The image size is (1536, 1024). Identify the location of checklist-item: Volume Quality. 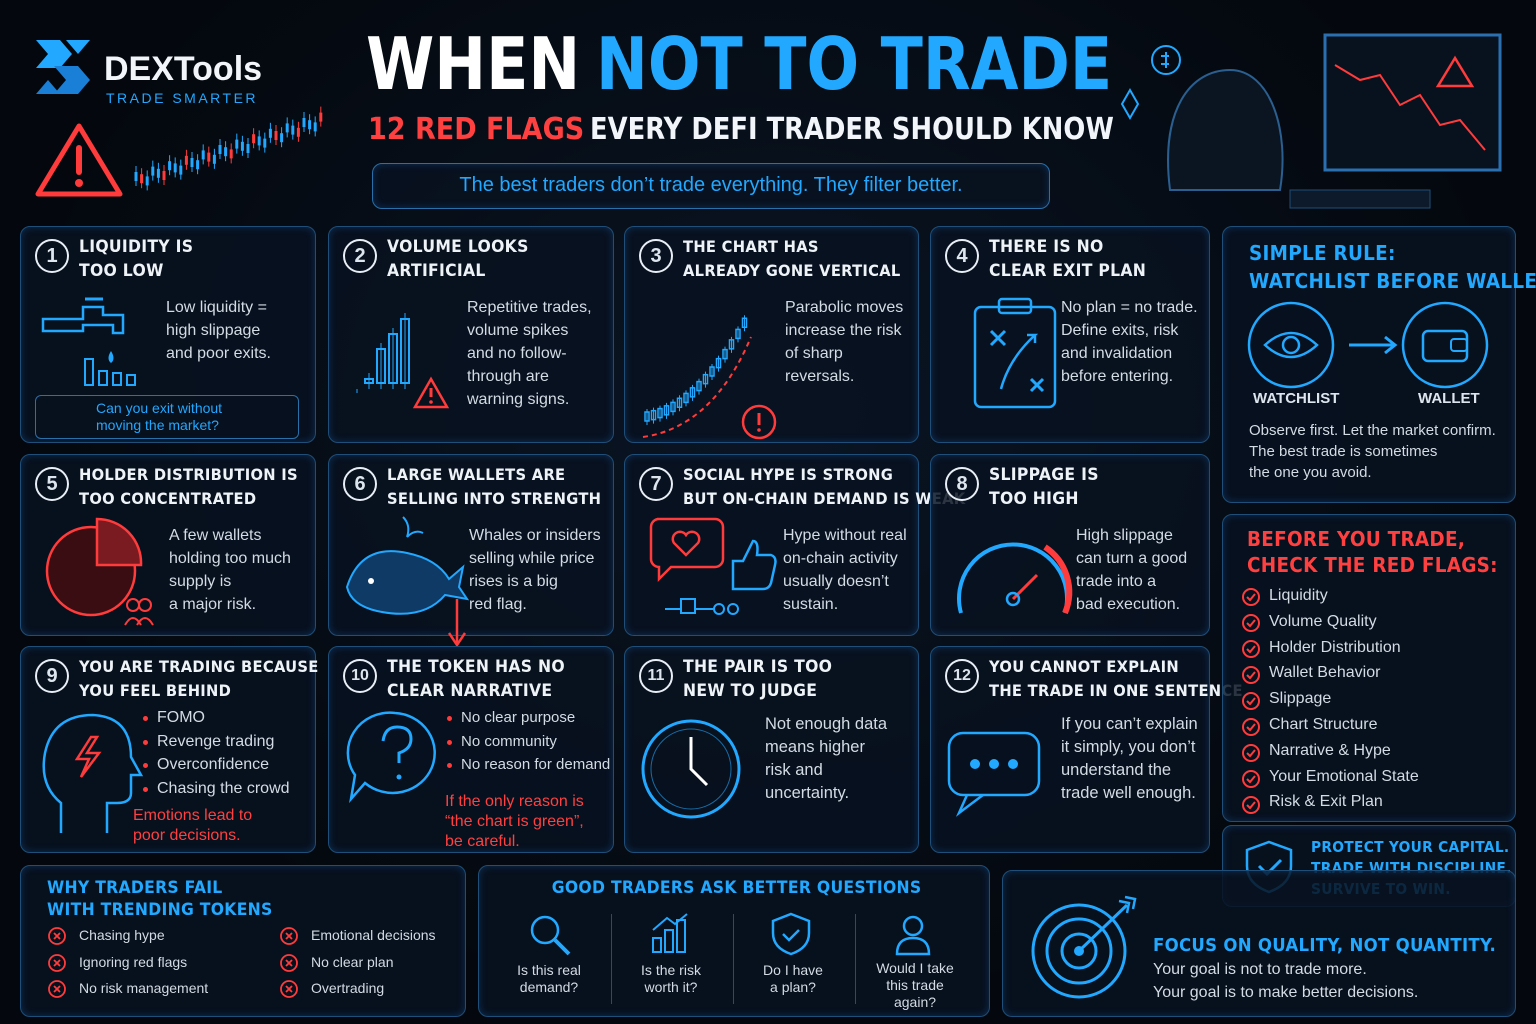
(1323, 621).